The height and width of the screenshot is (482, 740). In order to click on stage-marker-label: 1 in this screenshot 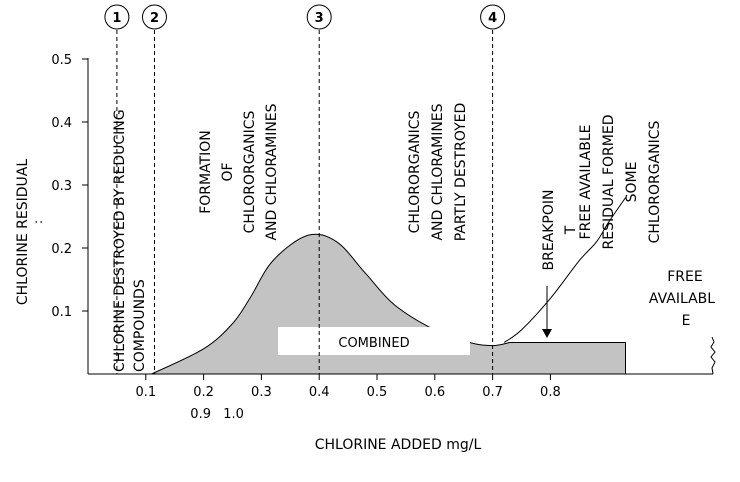, I will do `click(116, 18)`.